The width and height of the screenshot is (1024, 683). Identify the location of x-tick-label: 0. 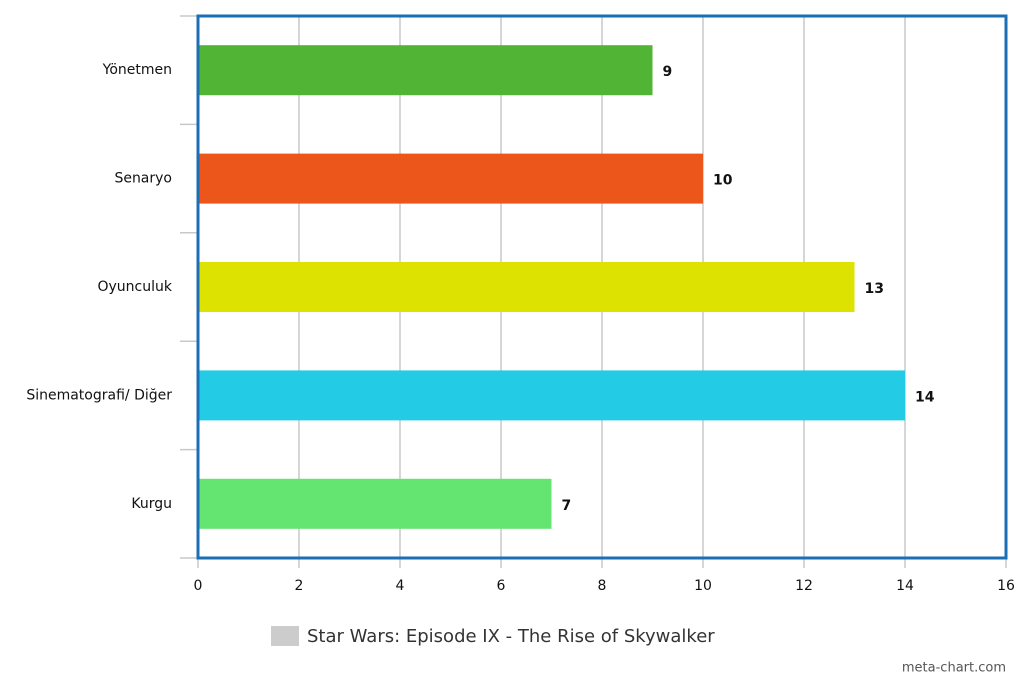
(198, 586).